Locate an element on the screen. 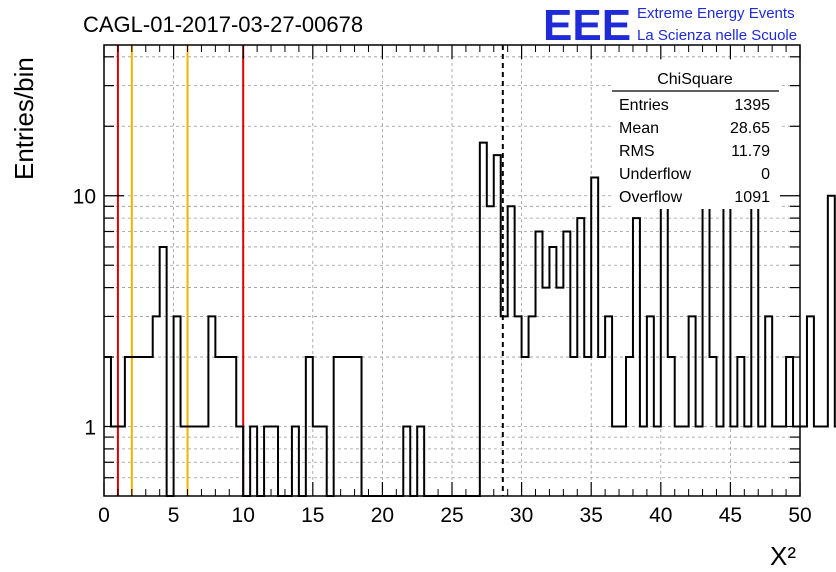 The image size is (836, 572). stats-value: 11.79 is located at coordinates (750, 151).